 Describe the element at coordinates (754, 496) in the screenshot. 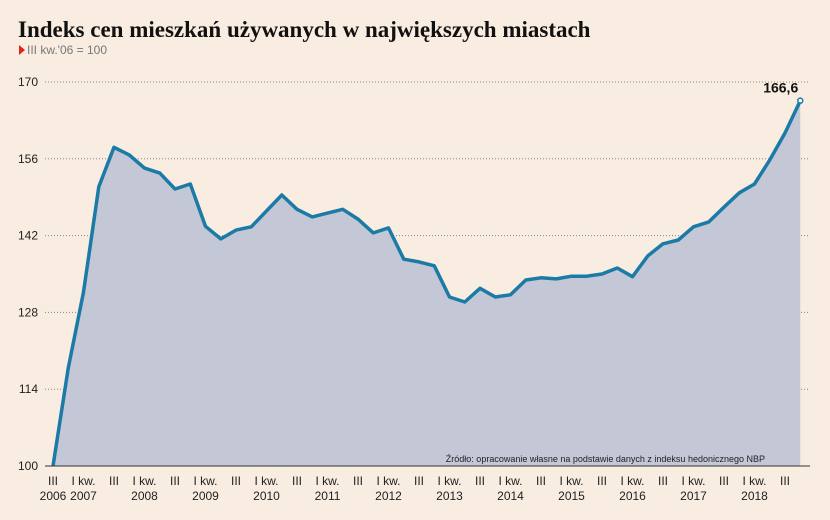

I see `x-year-label: 2018` at that location.